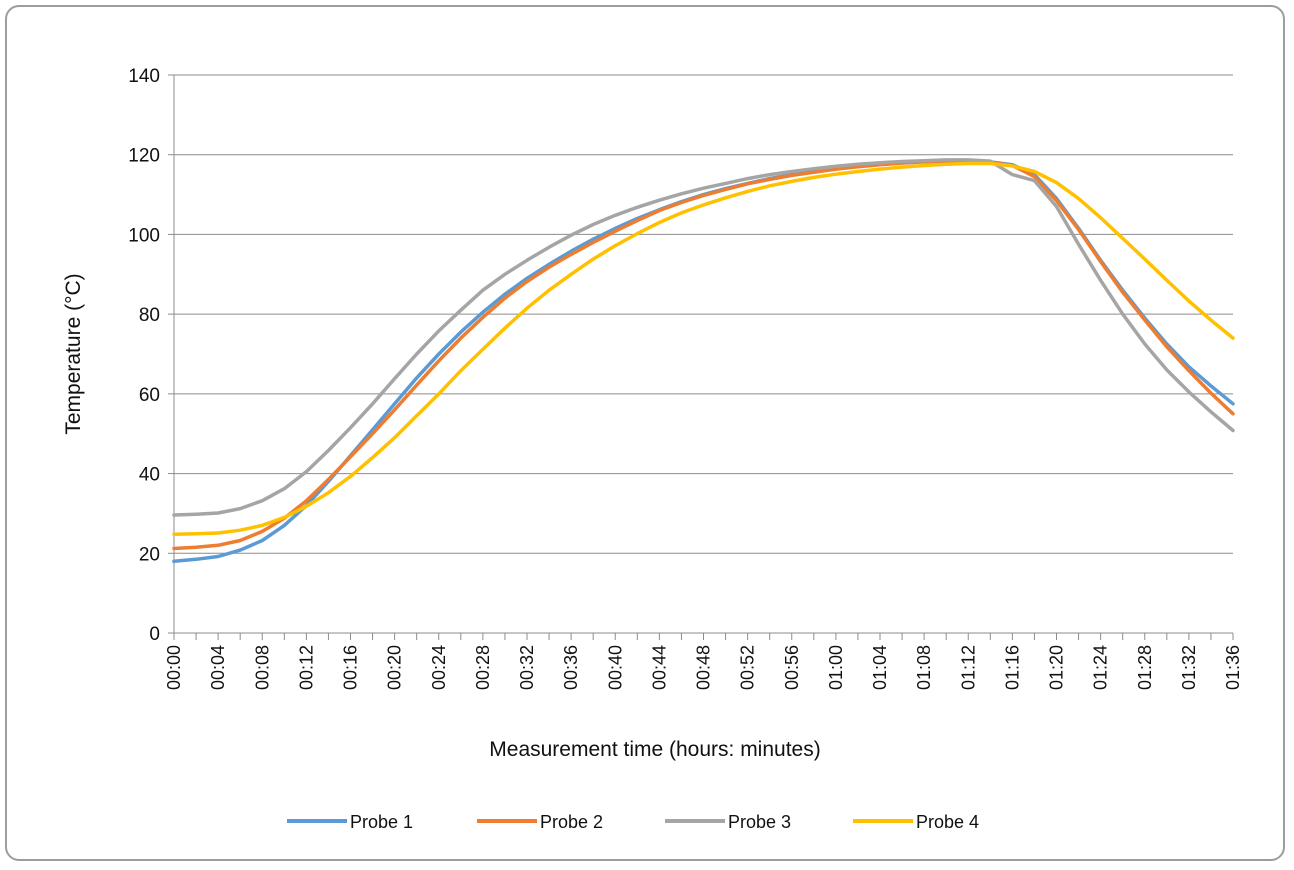 This screenshot has height=870, width=1294. I want to click on x-tick-label: 01:08, so click(924, 667).